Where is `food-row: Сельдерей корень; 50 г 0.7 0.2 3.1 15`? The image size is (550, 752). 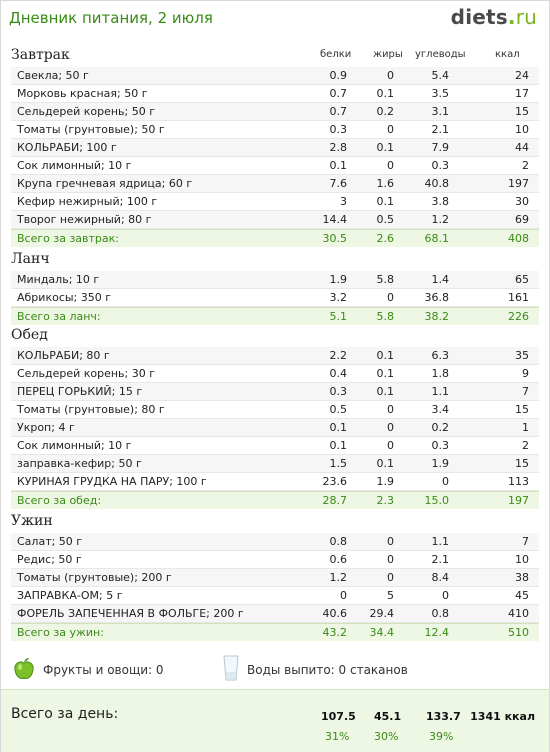
food-row: Сельдерей корень; 50 г 0.7 0.2 3.1 15 is located at coordinates (275, 112).